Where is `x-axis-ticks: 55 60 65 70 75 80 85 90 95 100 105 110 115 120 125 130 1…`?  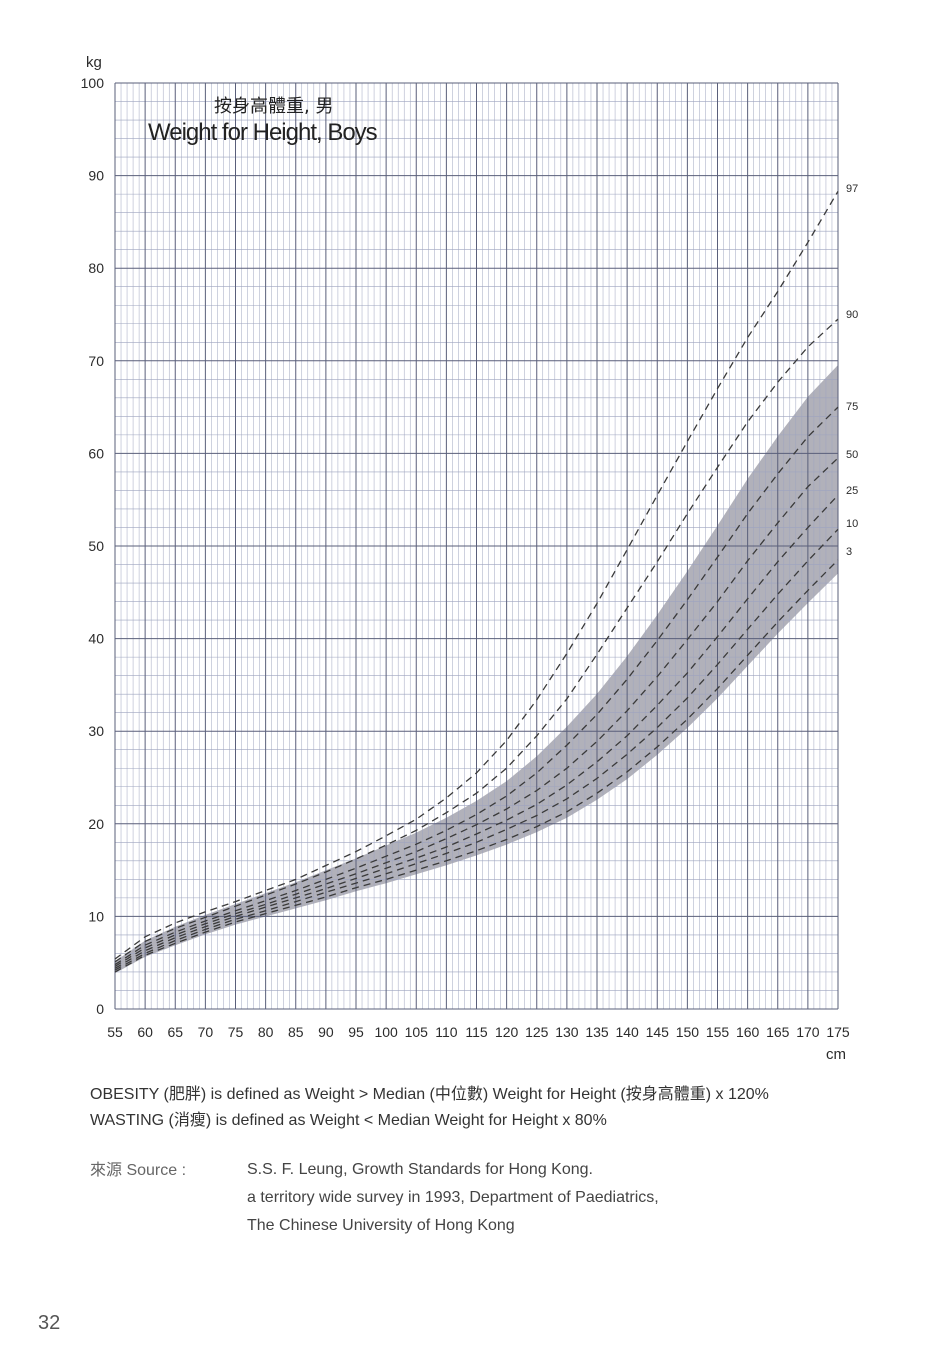 x-axis-ticks: 55 60 65 70 75 80 85 90 95 100 105 110 115 120 125 130 1… is located at coordinates (478, 1032).